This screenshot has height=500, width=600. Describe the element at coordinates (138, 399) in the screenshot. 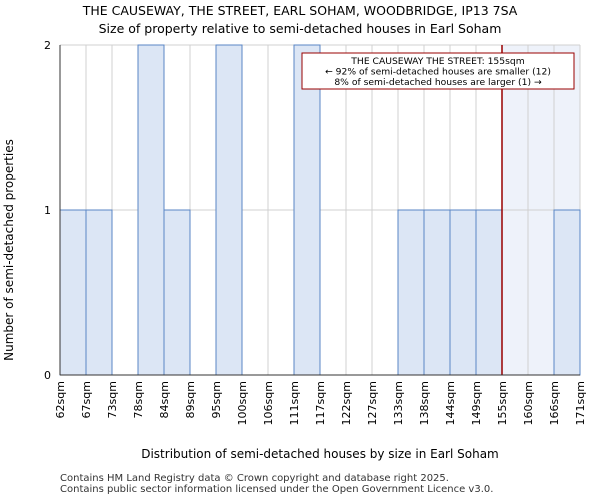

I see `x-tick-label: 78sqm` at that location.